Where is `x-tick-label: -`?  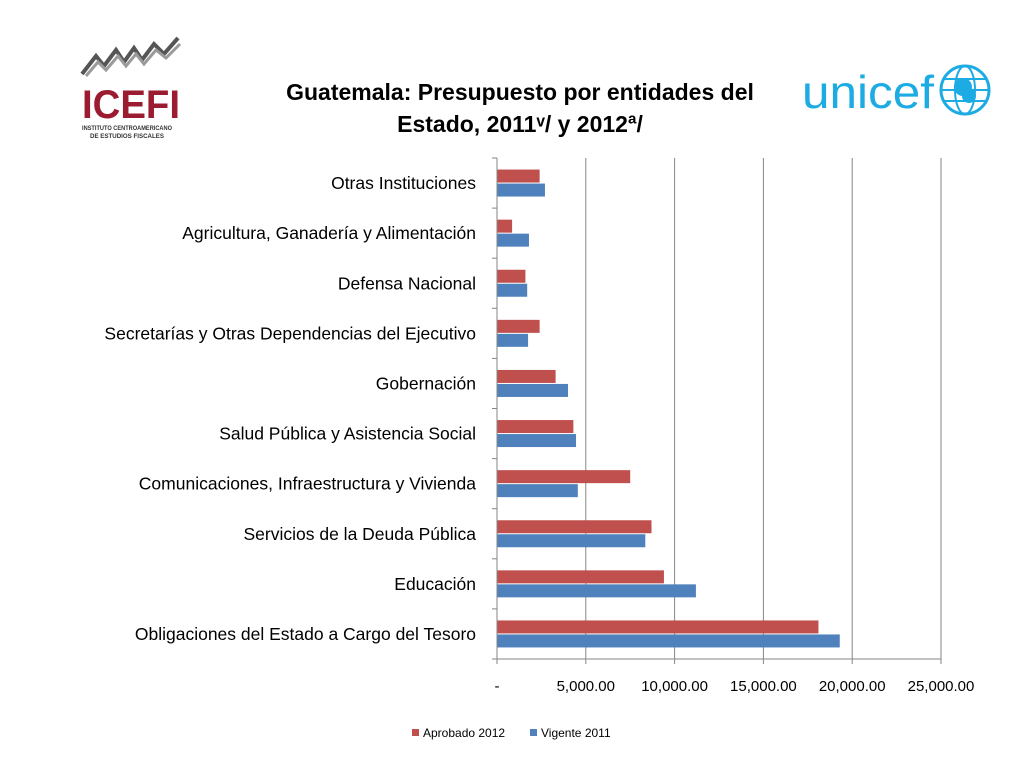 x-tick-label: - is located at coordinates (497, 686).